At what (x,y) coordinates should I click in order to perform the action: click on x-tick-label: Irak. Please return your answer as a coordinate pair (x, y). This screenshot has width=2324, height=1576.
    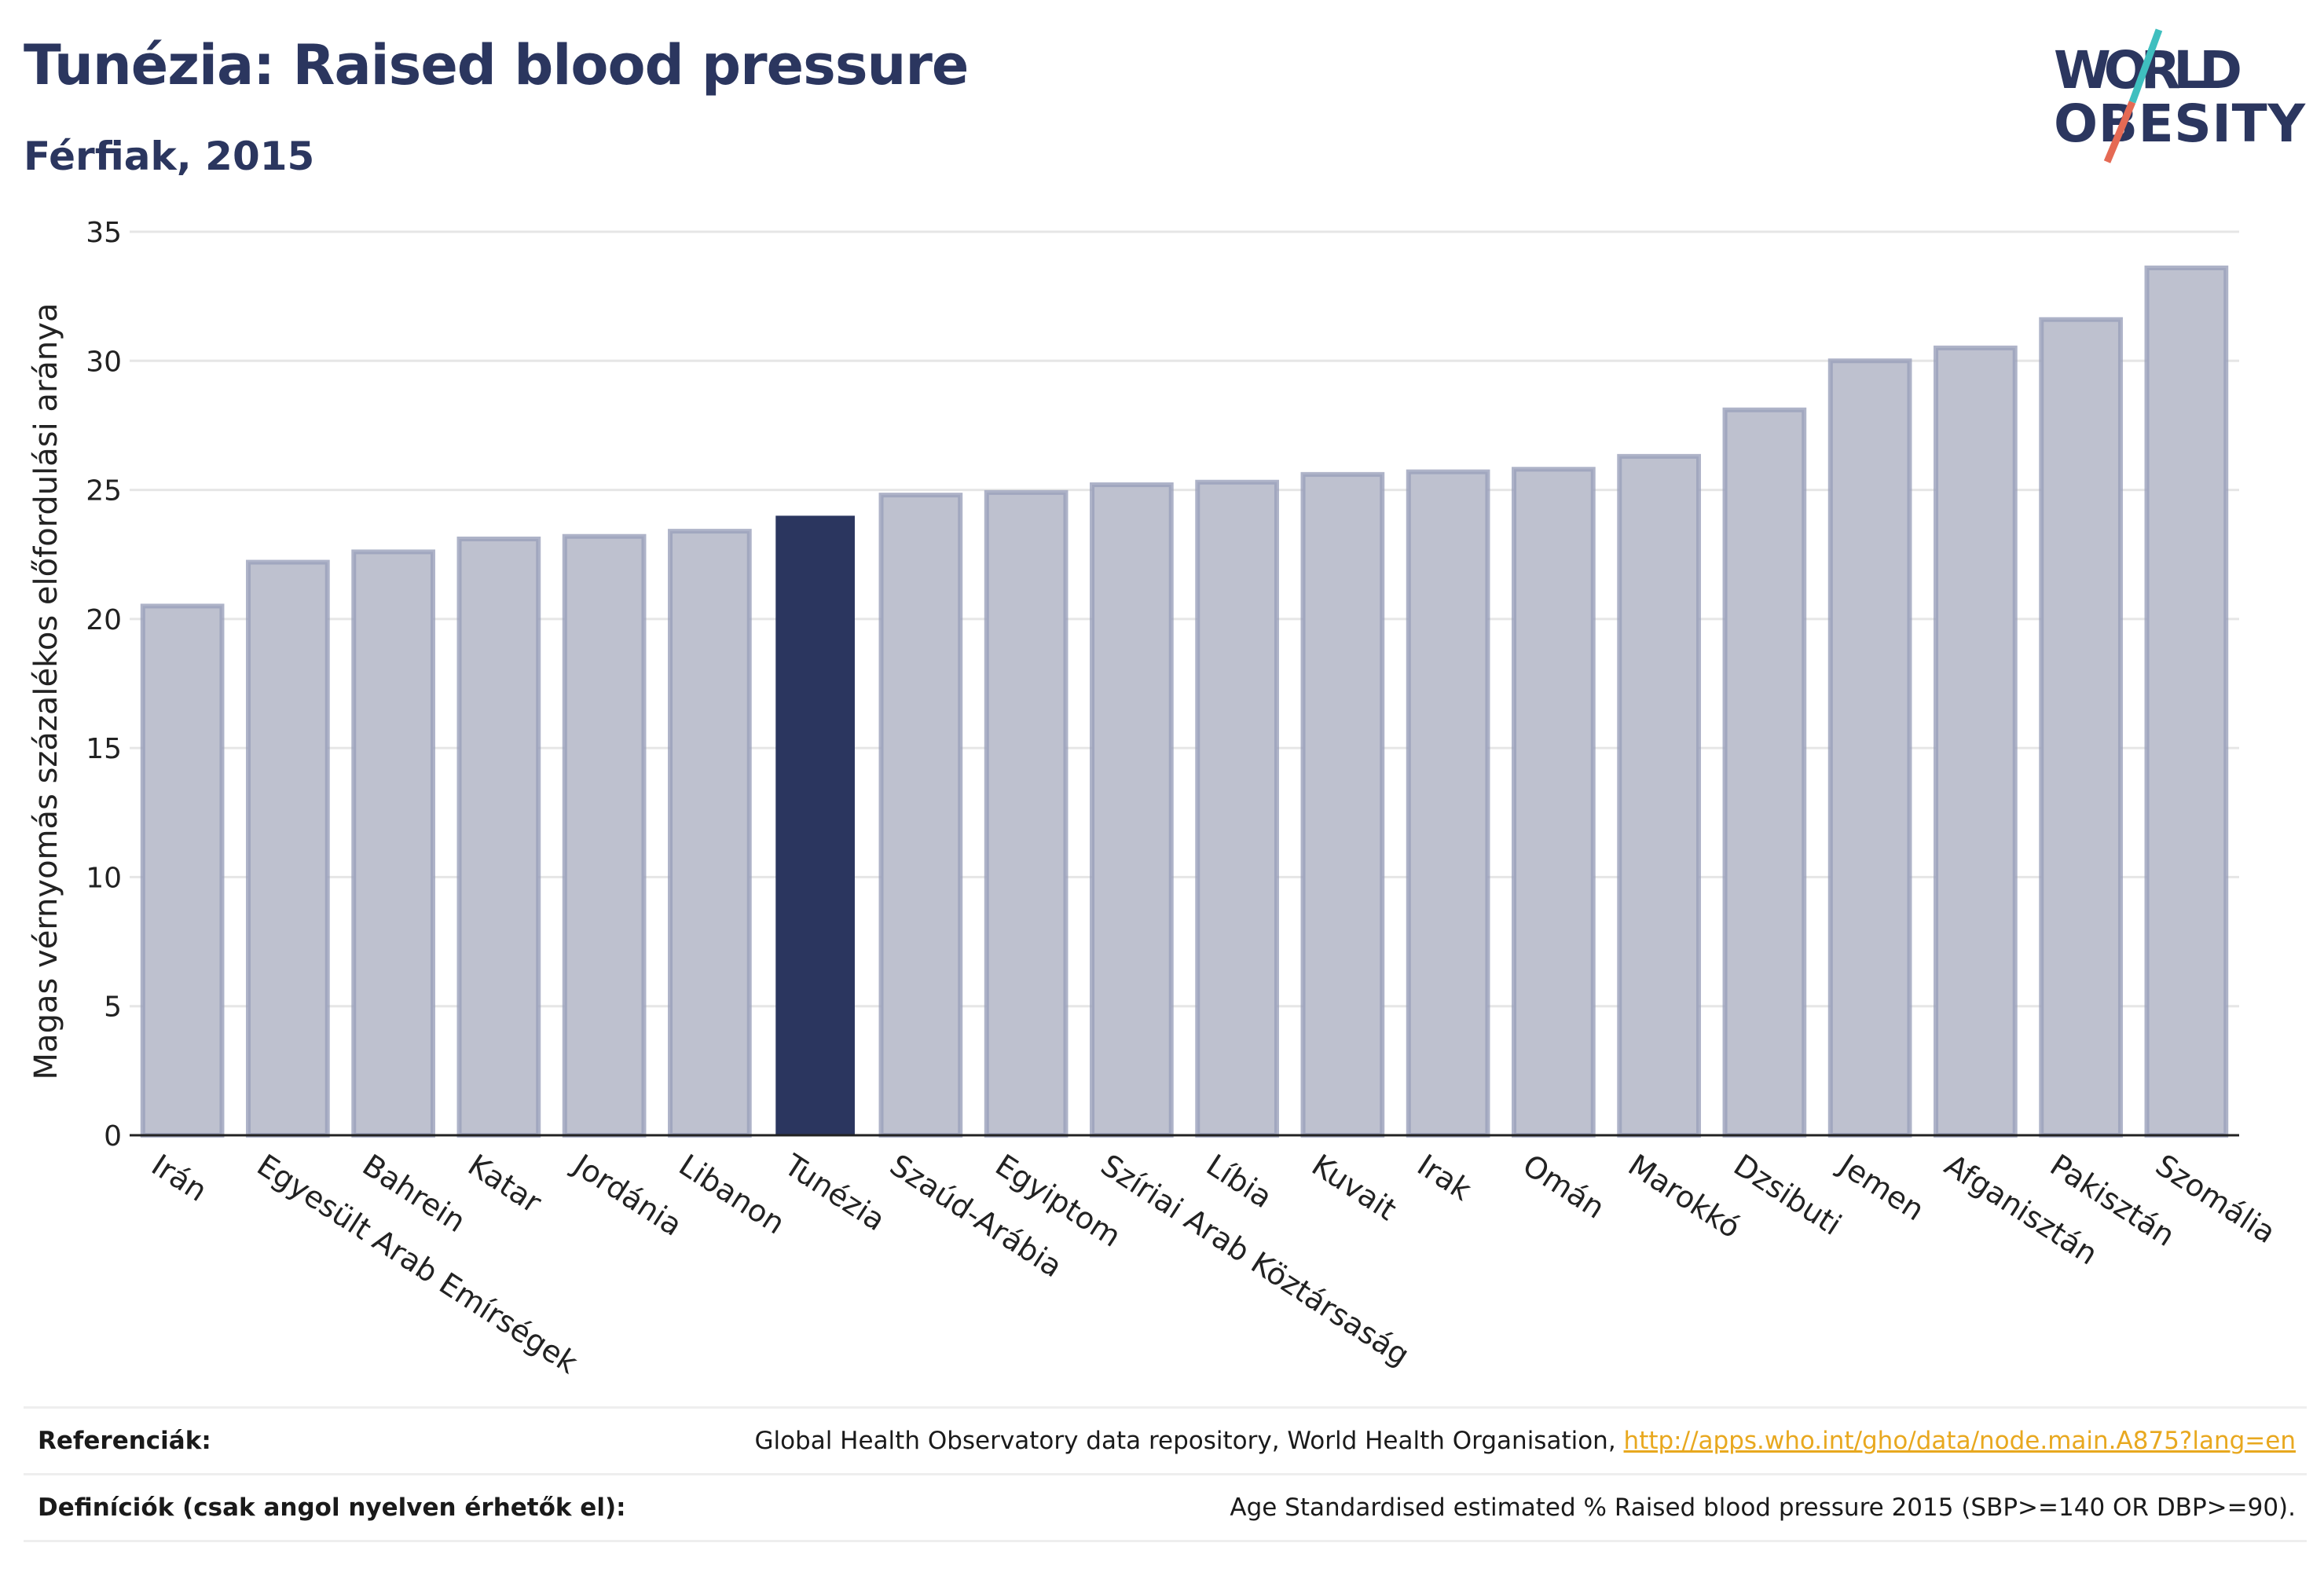
    Looking at the image, I should click on (1444, 1178).